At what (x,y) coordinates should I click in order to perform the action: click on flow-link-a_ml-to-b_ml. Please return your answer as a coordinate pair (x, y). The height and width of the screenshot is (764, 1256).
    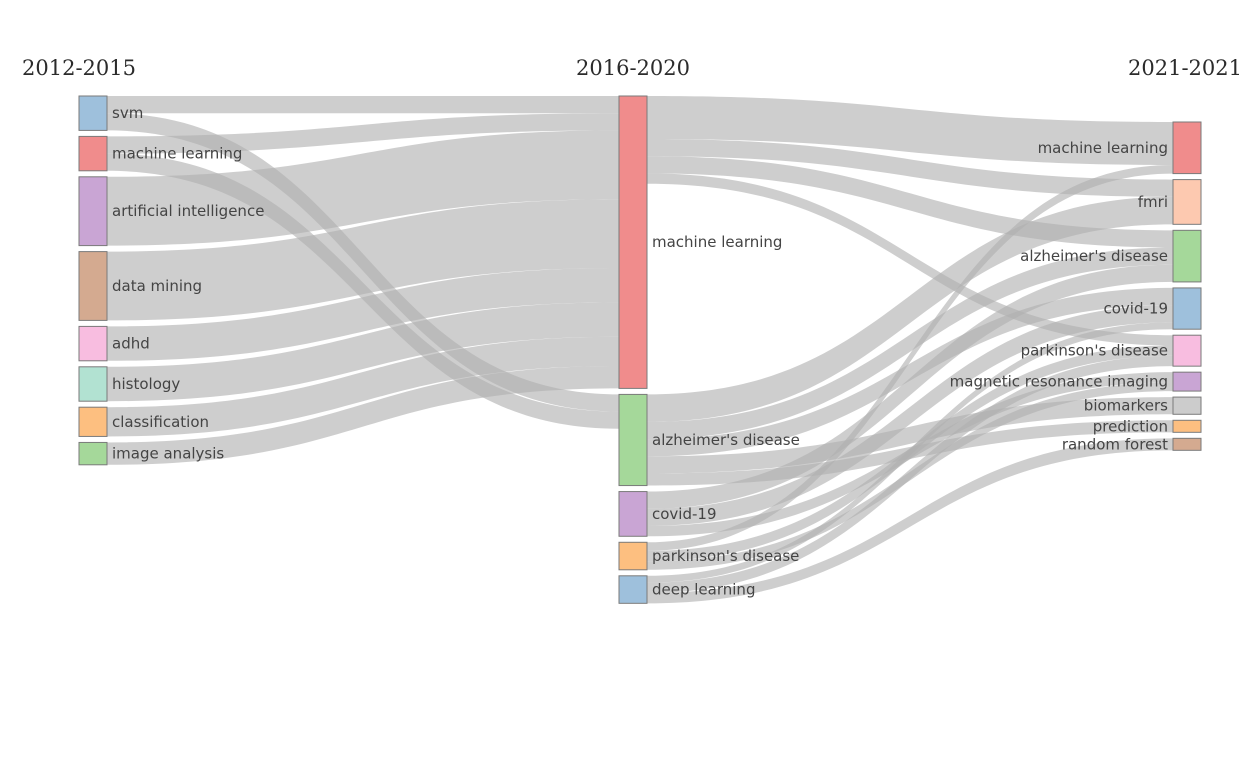
    Looking at the image, I should click on (363, 133).